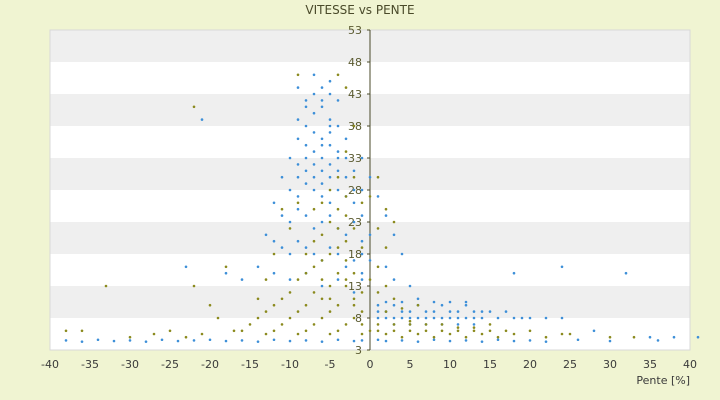 Image resolution: width=720 pixels, height=400 pixels. What do you see at coordinates (650, 364) in the screenshot?
I see `x-tick-label: 35` at bounding box center [650, 364].